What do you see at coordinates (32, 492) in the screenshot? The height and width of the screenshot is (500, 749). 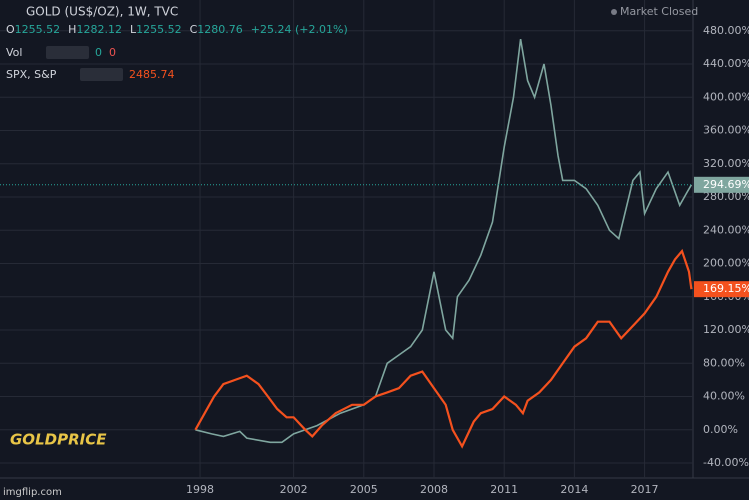 I see `watermark: imgflip.com` at bounding box center [32, 492].